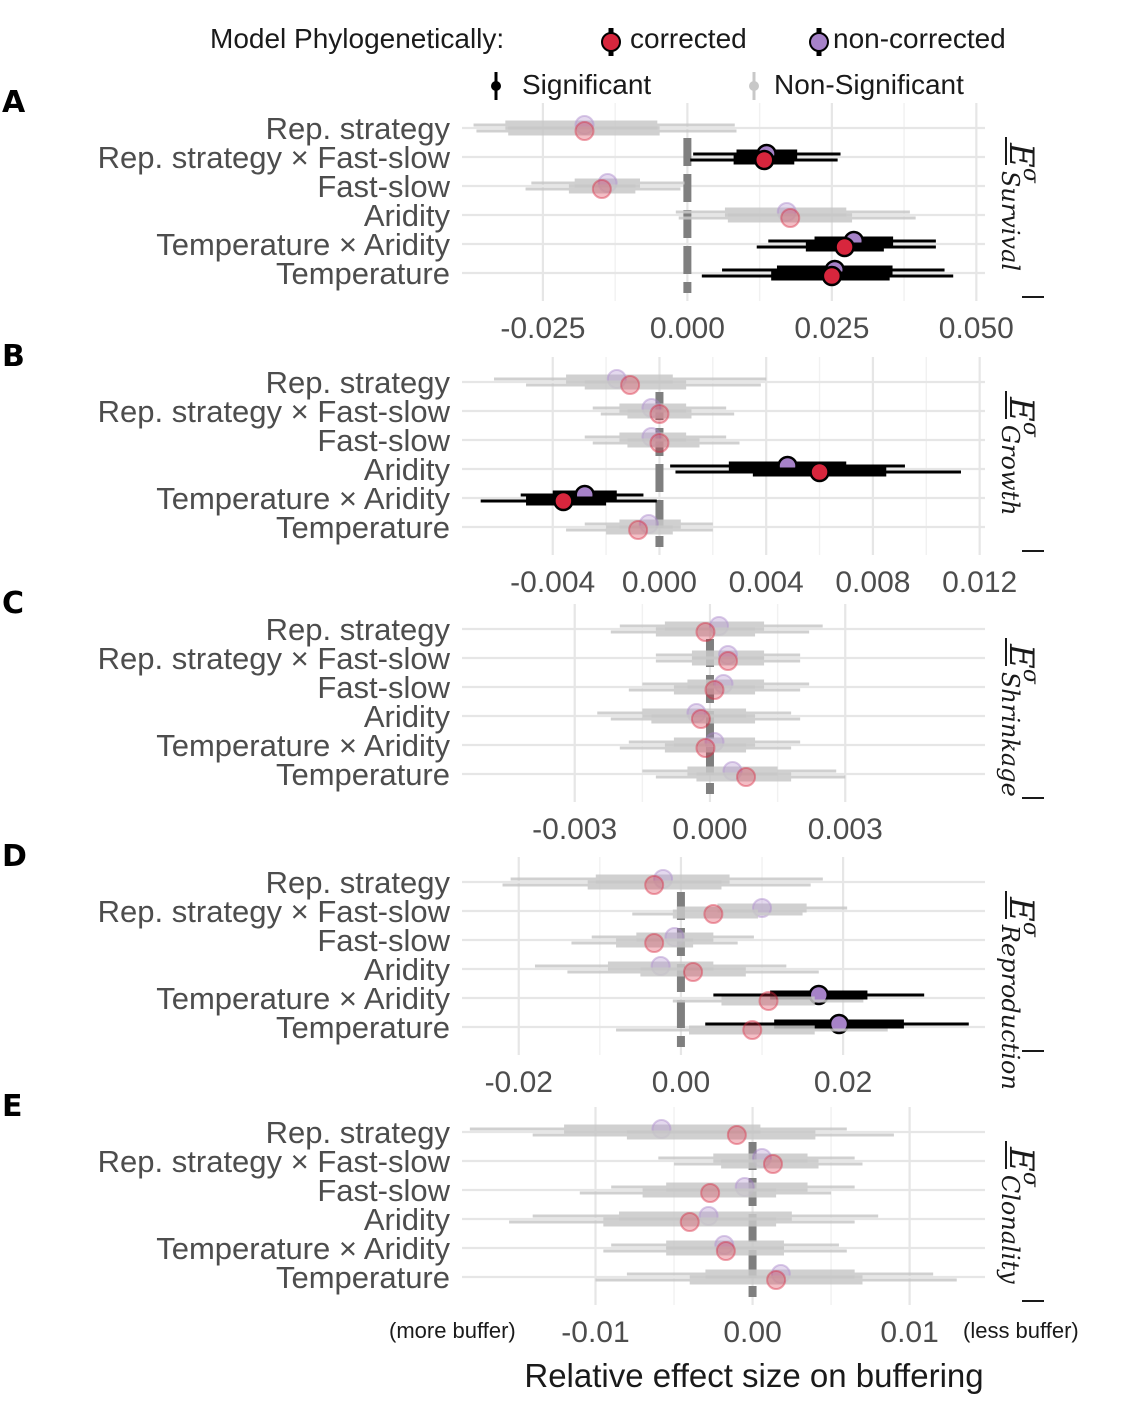  I want to click on x-tick-label: 0.01, so click(909, 1332).